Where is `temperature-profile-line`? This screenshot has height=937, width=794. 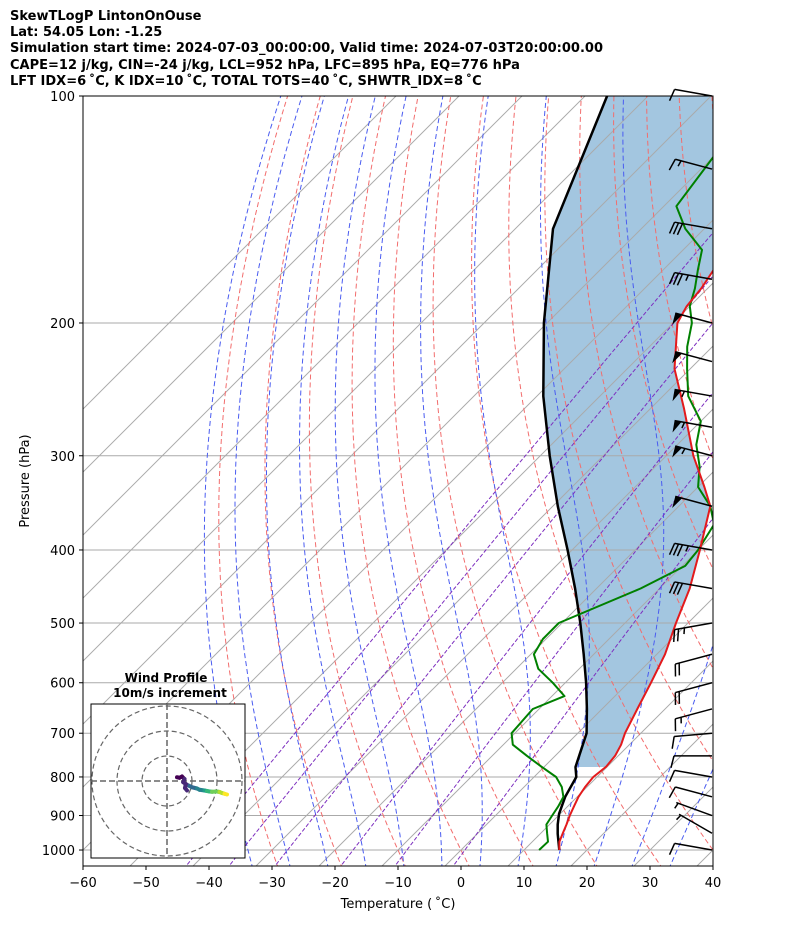 temperature-profile-line is located at coordinates (635, 559).